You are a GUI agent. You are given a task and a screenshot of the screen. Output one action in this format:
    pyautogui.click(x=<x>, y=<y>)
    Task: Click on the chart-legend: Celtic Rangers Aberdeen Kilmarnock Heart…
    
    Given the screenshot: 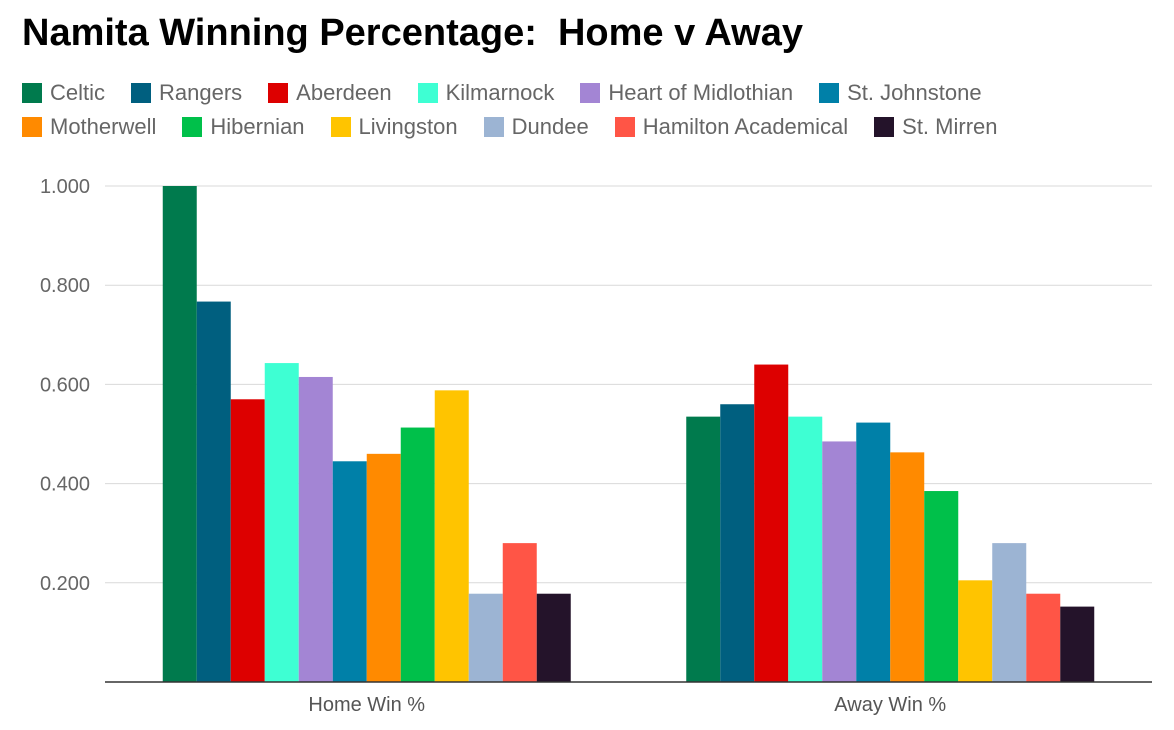 What is the action you would take?
    pyautogui.click(x=592, y=110)
    